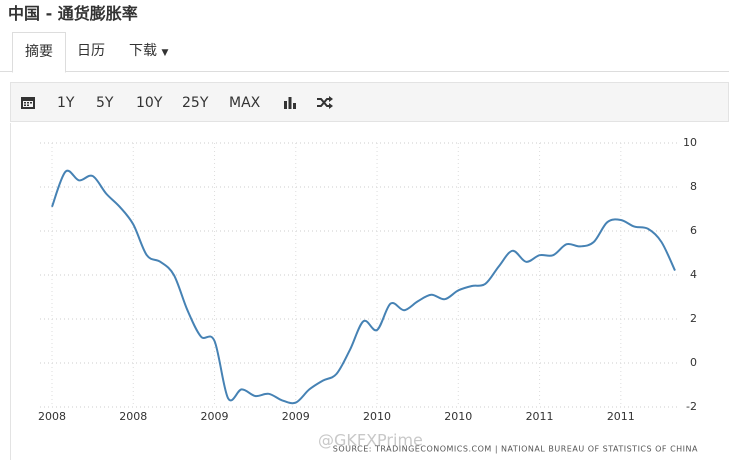  I want to click on watermark: @GKFXPrime, so click(370, 440).